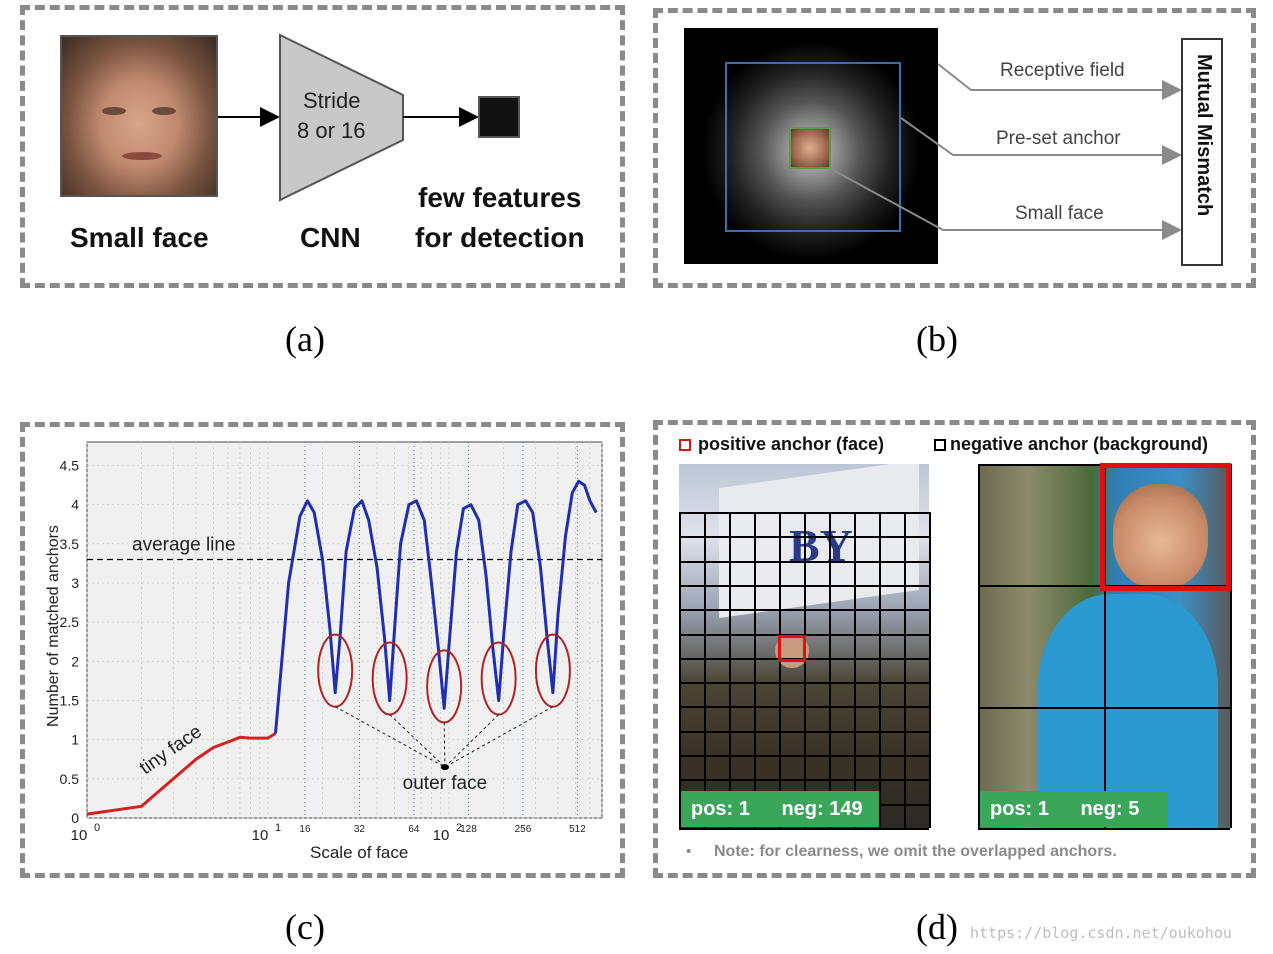  What do you see at coordinates (500, 237) in the screenshot?
I see `few-features-line2: for detection` at bounding box center [500, 237].